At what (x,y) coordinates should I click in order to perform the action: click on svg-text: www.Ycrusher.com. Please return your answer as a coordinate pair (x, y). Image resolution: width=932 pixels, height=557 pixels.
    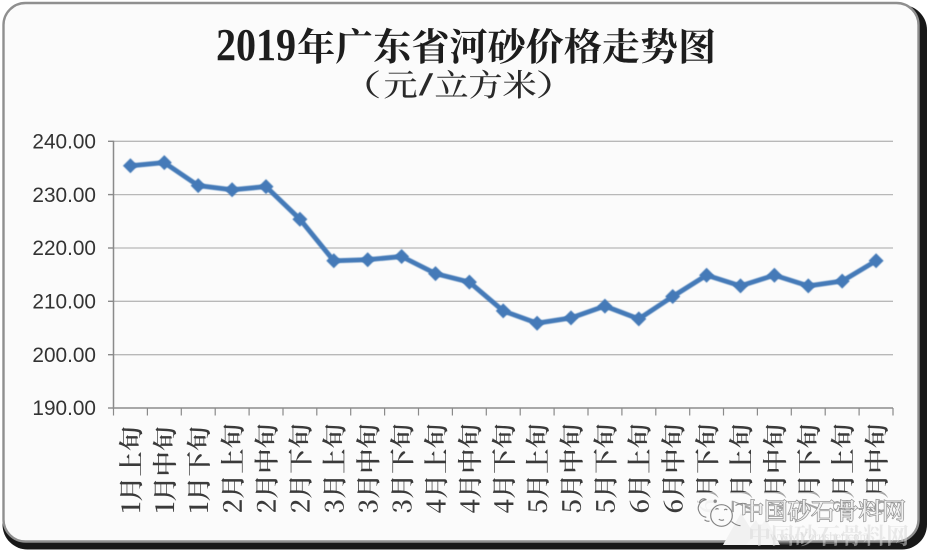
    Looking at the image, I should click on (819, 537).